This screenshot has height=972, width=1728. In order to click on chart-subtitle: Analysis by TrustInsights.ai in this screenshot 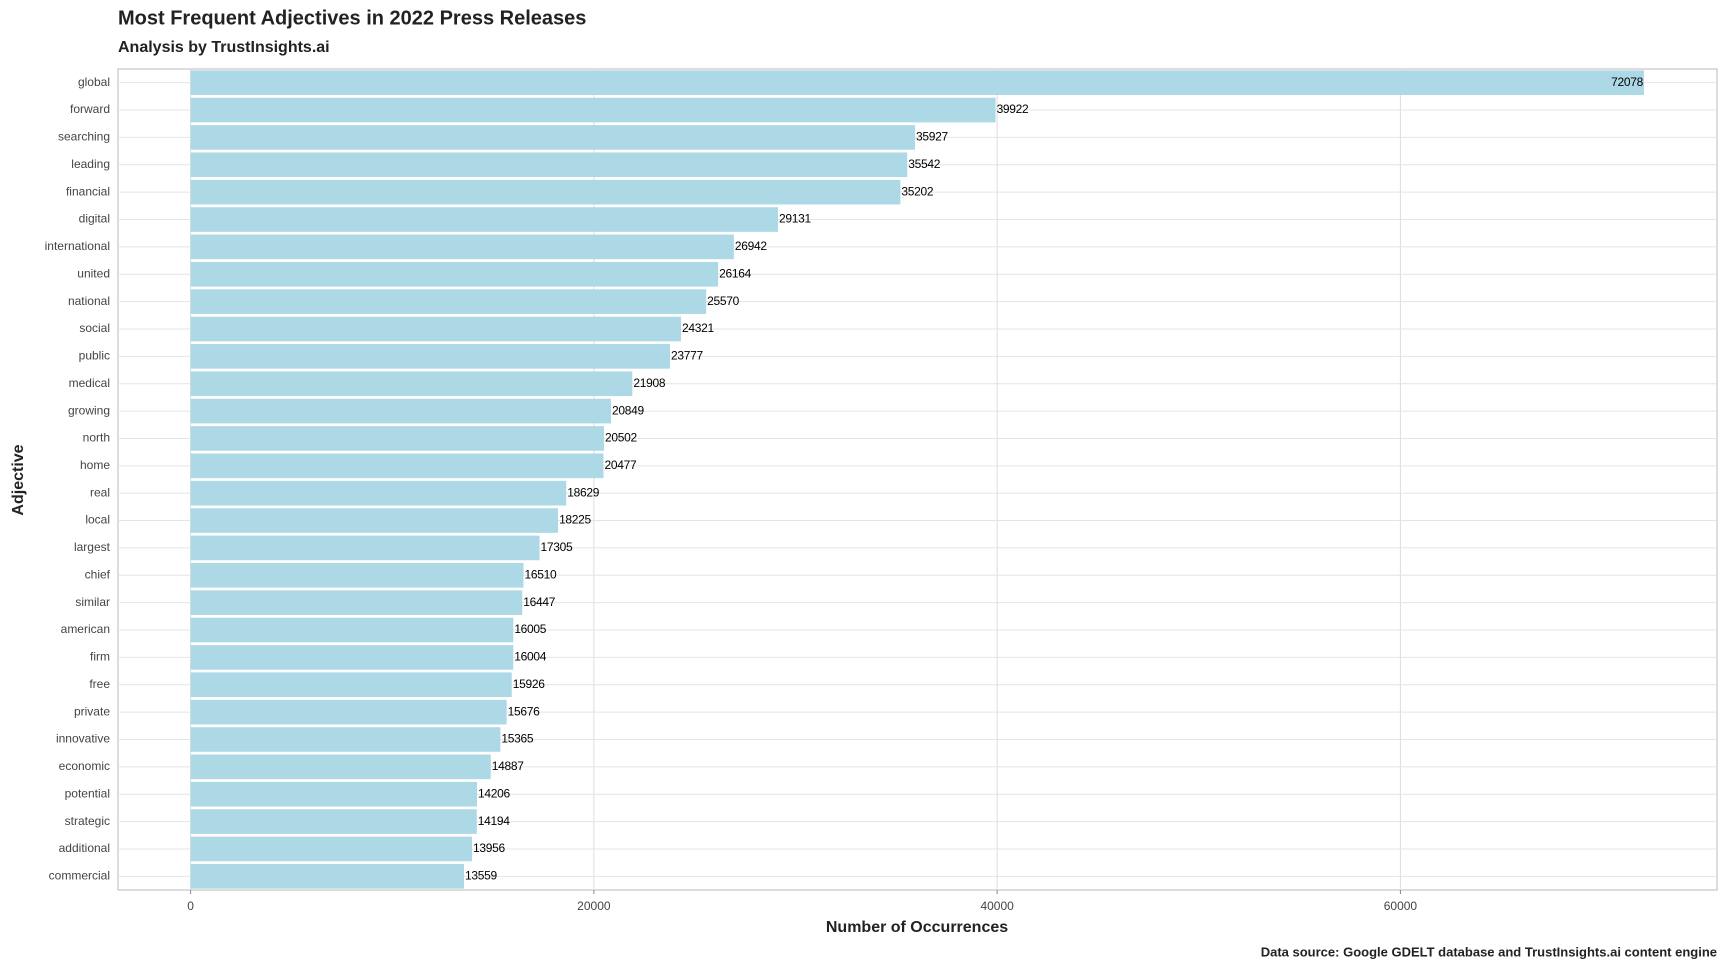, I will do `click(224, 47)`.